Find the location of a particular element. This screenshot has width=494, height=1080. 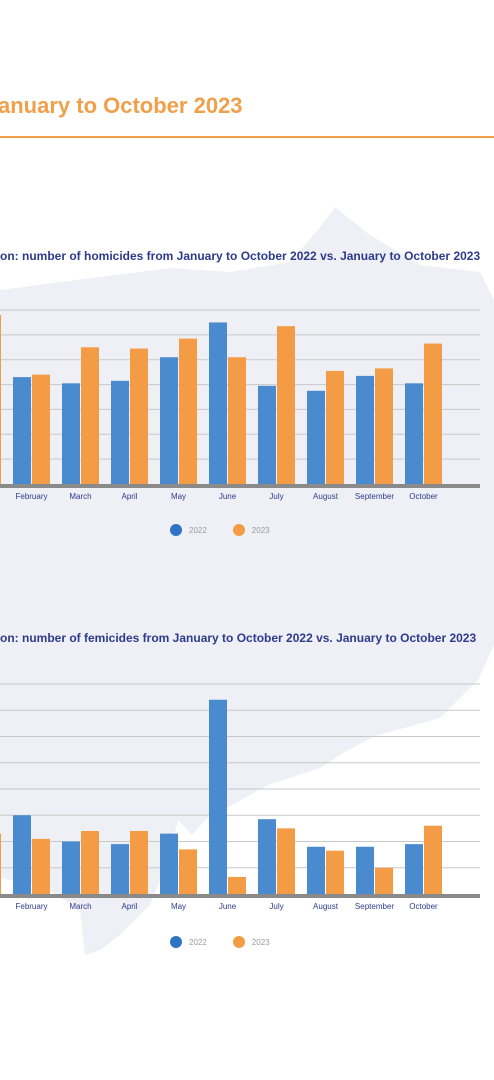

title-divider is located at coordinates (247, 137).